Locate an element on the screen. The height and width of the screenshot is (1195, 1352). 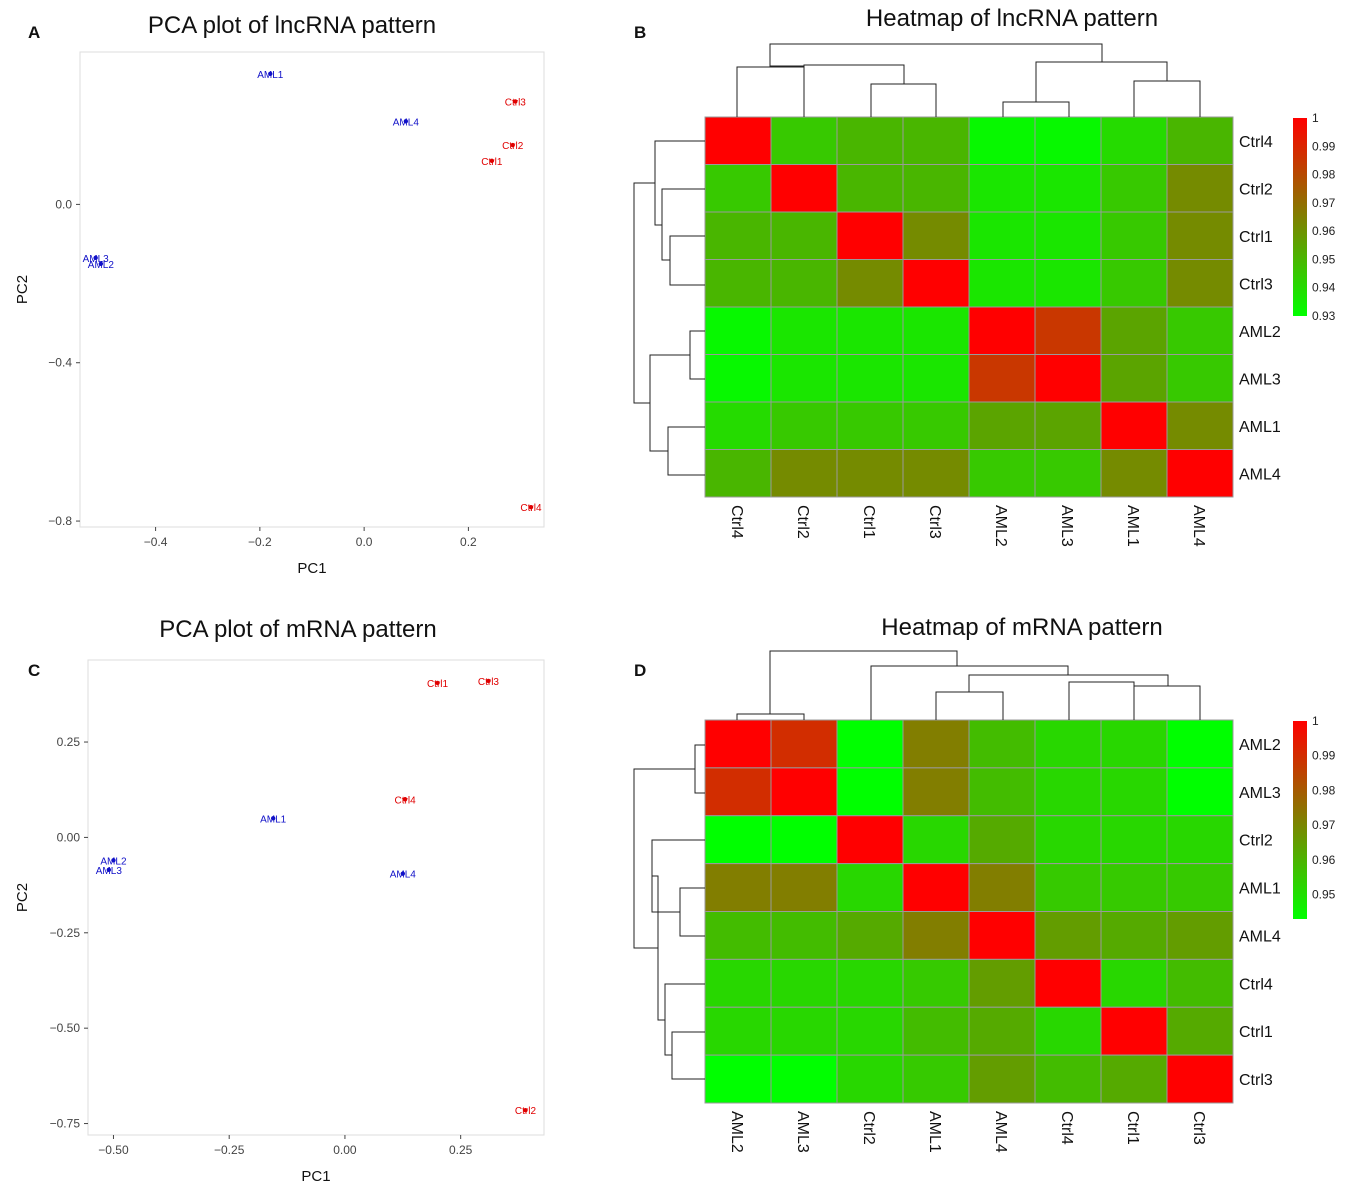
legend-tick-label: 1 is located at coordinates (1315, 118).